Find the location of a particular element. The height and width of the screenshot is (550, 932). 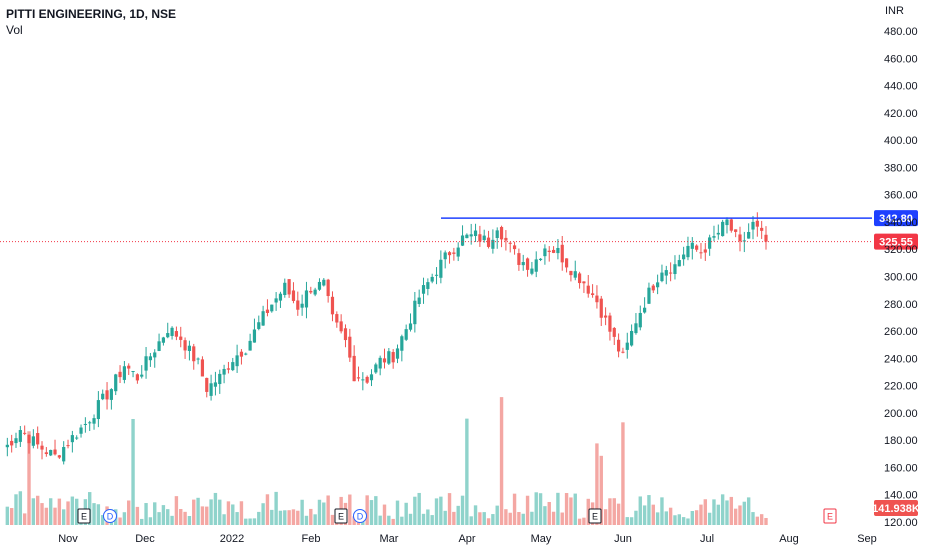

last-volume-tag: 141.938K is located at coordinates (896, 508).